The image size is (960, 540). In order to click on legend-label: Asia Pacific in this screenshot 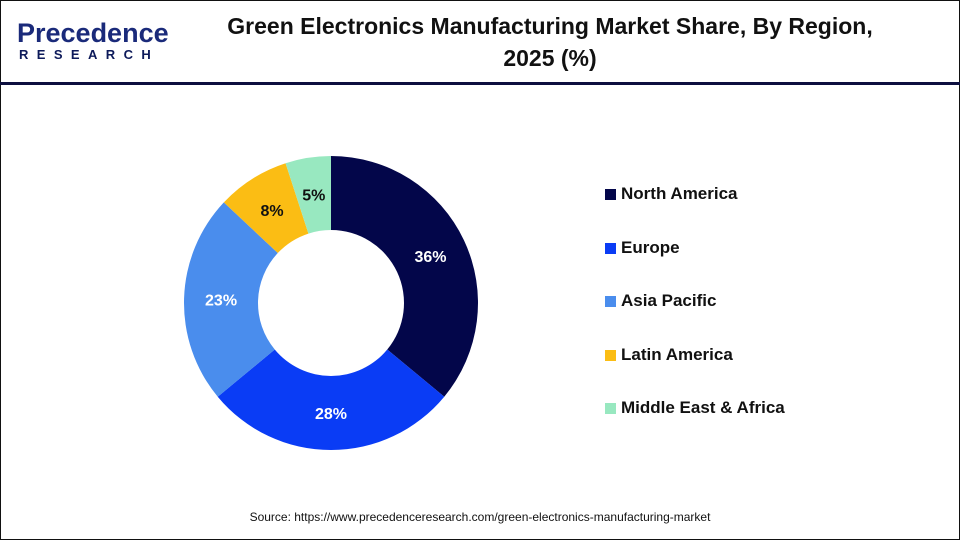, I will do `click(669, 300)`.